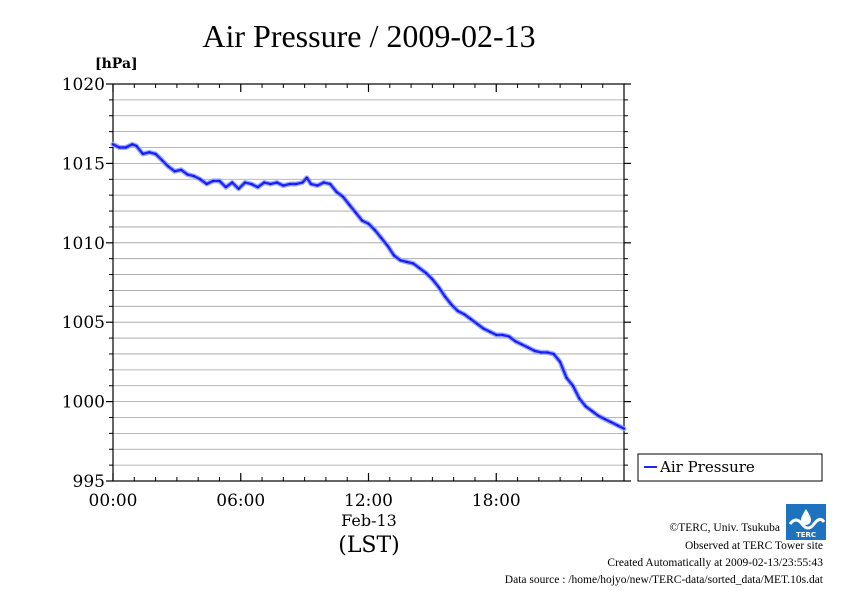 The image size is (842, 600). I want to click on x-tick-label: 12:00, so click(368, 501).